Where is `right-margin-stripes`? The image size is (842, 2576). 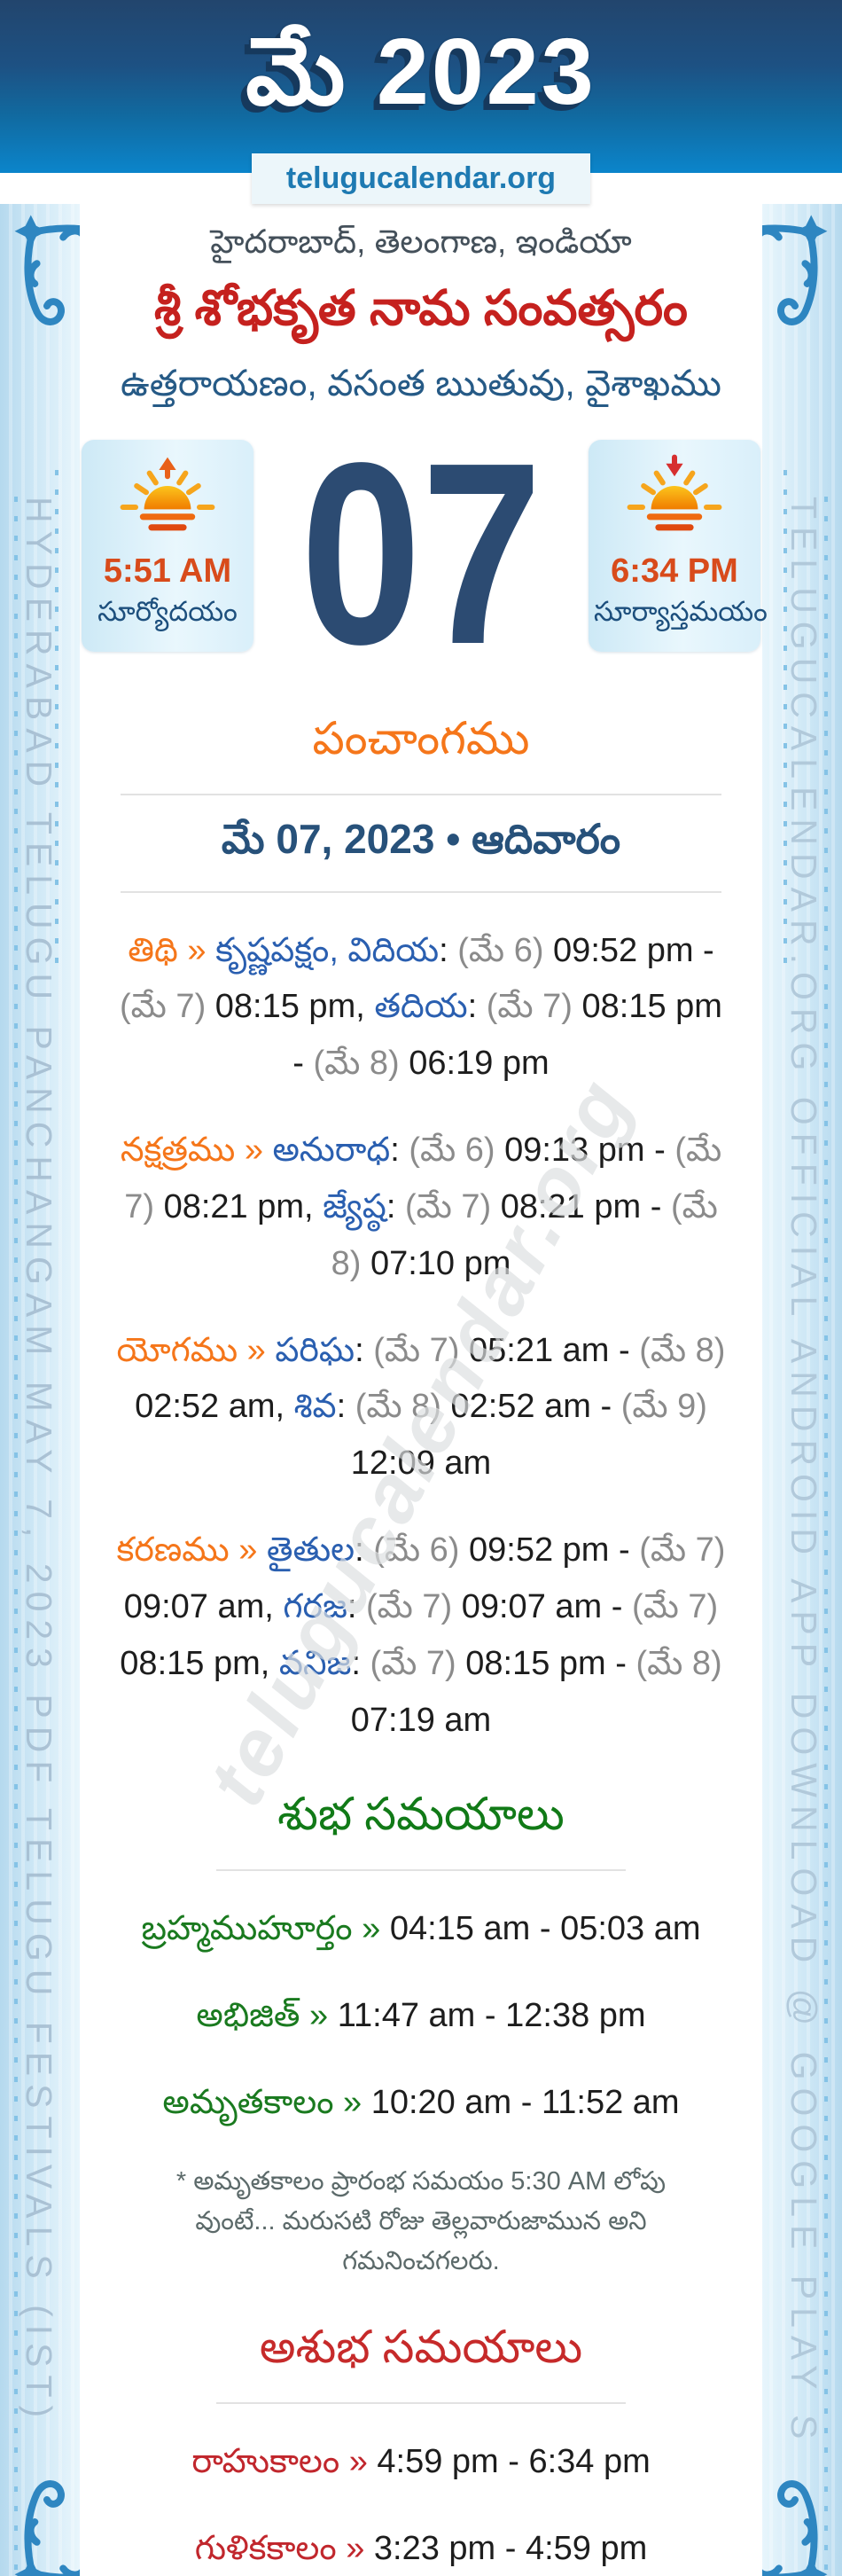
right-margin-stripes is located at coordinates (801, 1390).